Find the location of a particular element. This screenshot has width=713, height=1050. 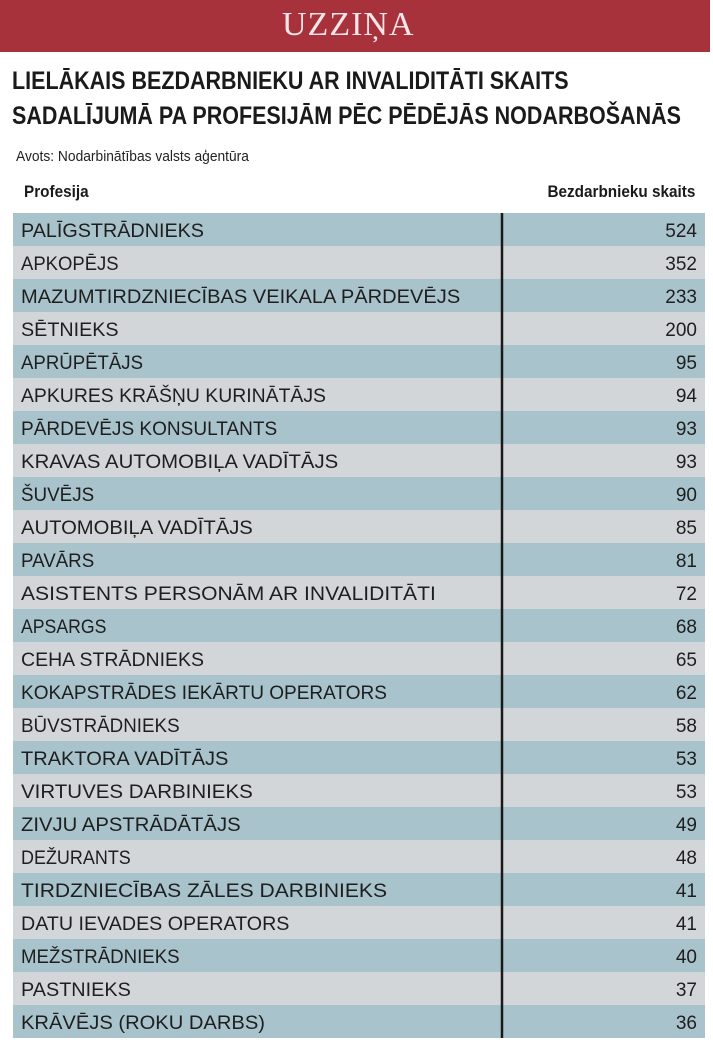

section-banner: UZZIŅA is located at coordinates (355, 26).